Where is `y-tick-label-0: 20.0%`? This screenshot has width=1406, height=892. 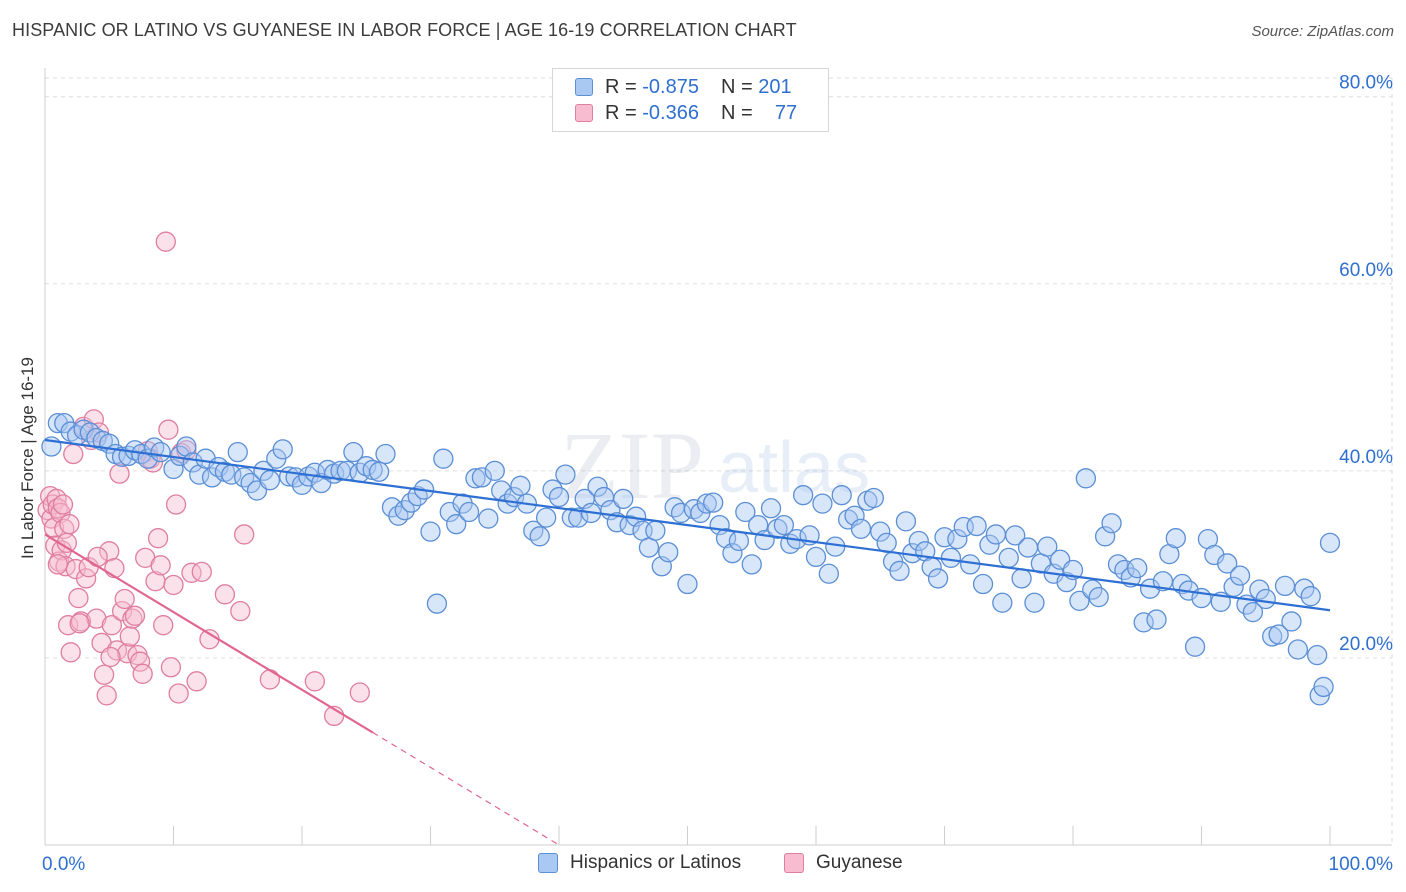
y-tick-label-0: 20.0% is located at coordinates (1366, 644).